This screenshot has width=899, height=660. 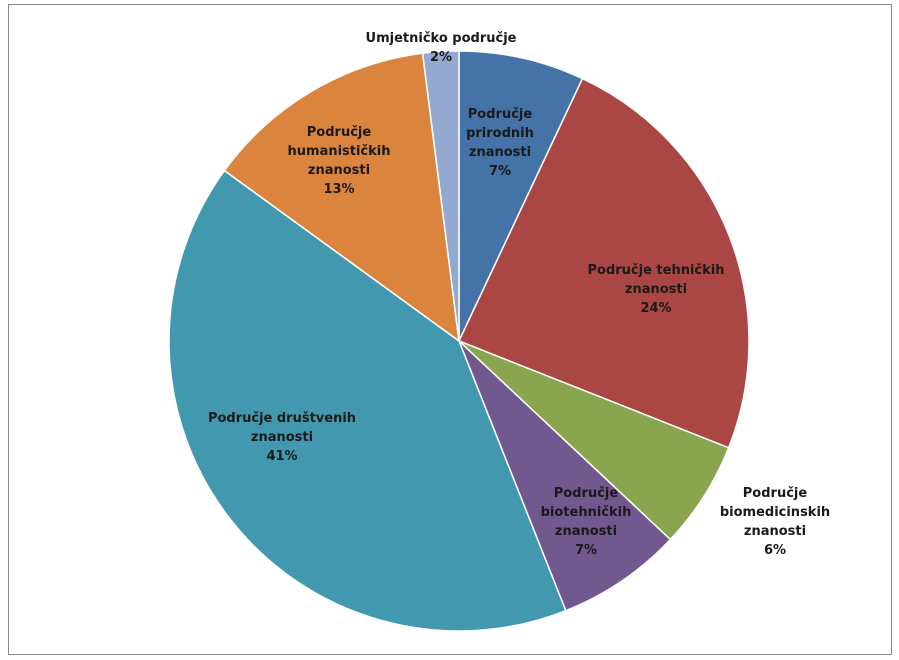 What do you see at coordinates (586, 512) in the screenshot?
I see `slice-category-label: biotehničkih` at bounding box center [586, 512].